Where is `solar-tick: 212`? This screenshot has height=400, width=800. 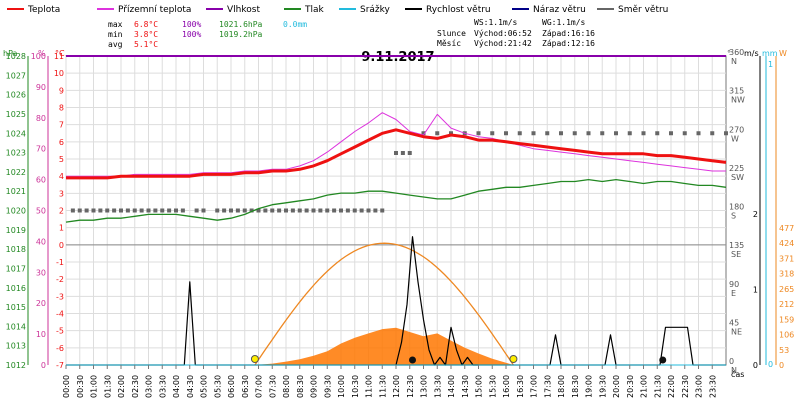
solar-tick: 212 is located at coordinates (786, 304).